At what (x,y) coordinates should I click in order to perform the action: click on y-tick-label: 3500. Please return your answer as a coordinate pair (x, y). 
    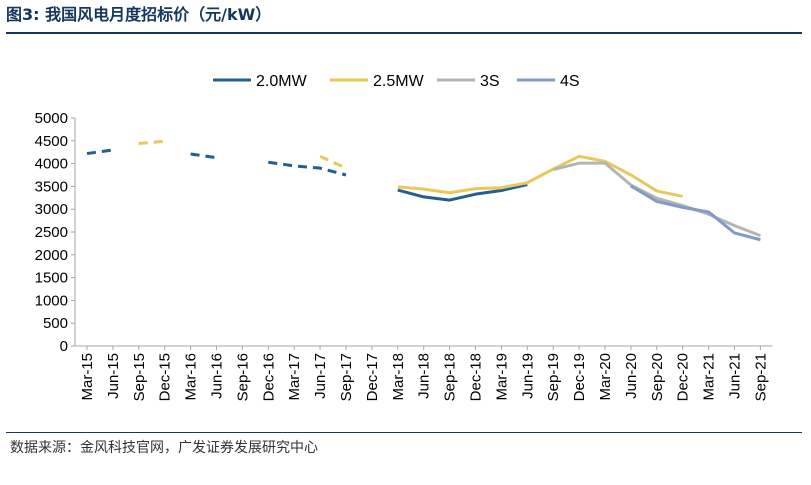
    Looking at the image, I should click on (51, 186).